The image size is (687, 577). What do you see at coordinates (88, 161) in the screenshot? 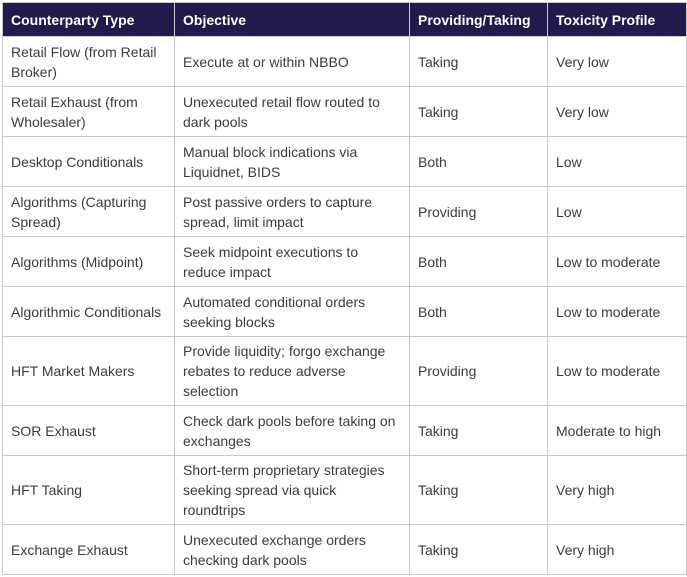
I see `cell-counterparty-type: Desktop Conditionals` at bounding box center [88, 161].